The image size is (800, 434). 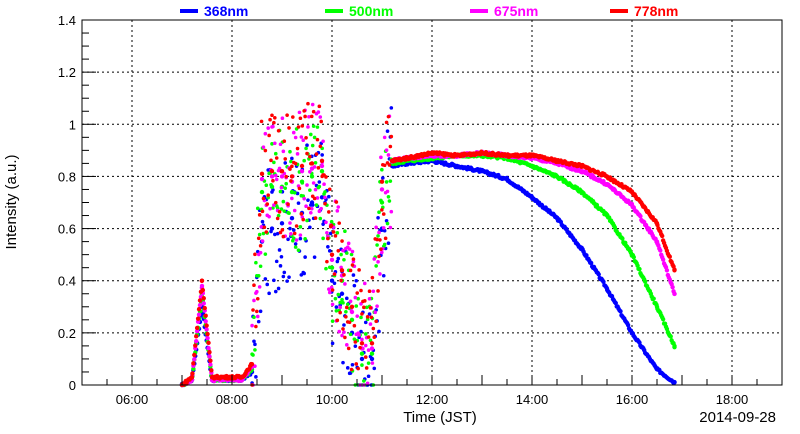 What do you see at coordinates (440, 417) in the screenshot?
I see `x-axis-title: Time (JST)` at bounding box center [440, 417].